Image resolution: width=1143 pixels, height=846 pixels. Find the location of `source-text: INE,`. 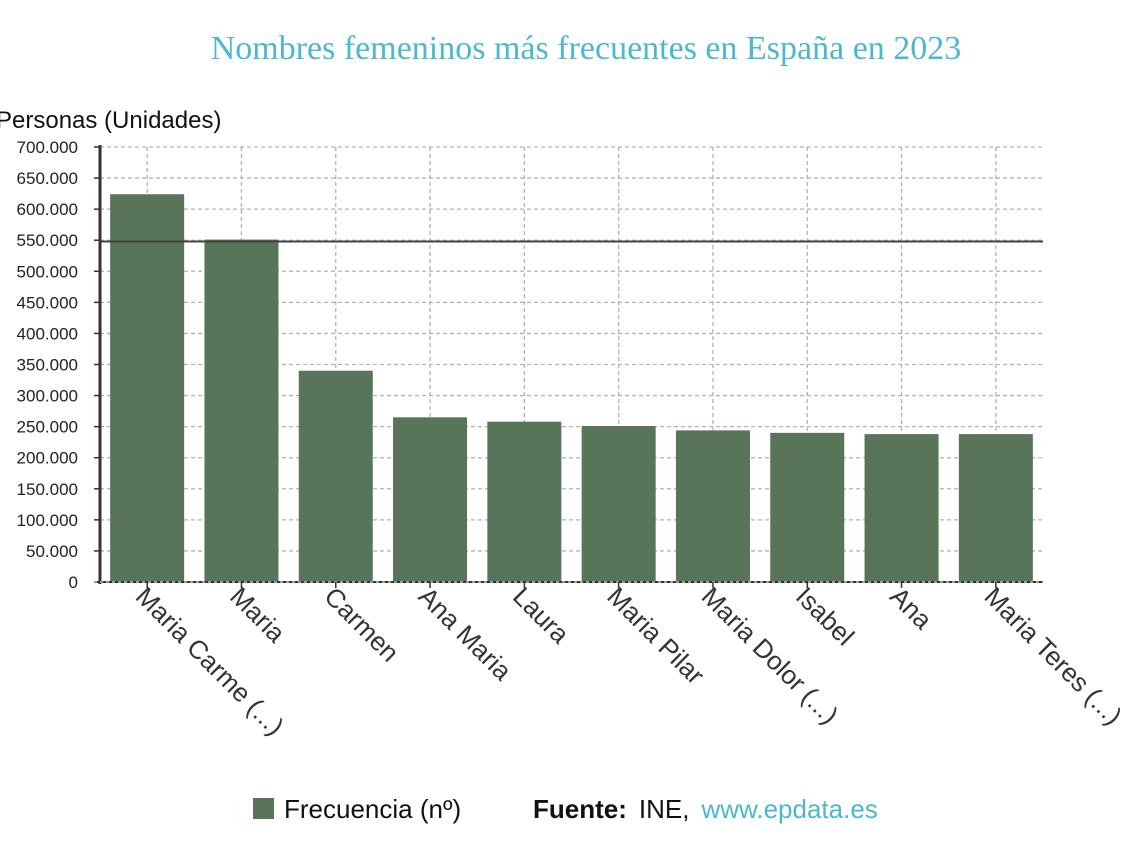

source-text: INE, is located at coordinates (664, 809).